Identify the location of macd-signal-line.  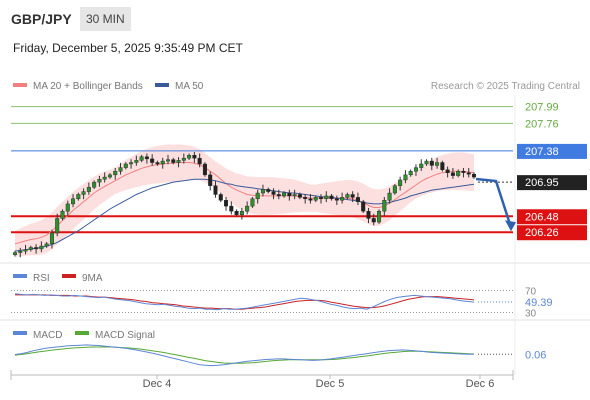
(244, 355).